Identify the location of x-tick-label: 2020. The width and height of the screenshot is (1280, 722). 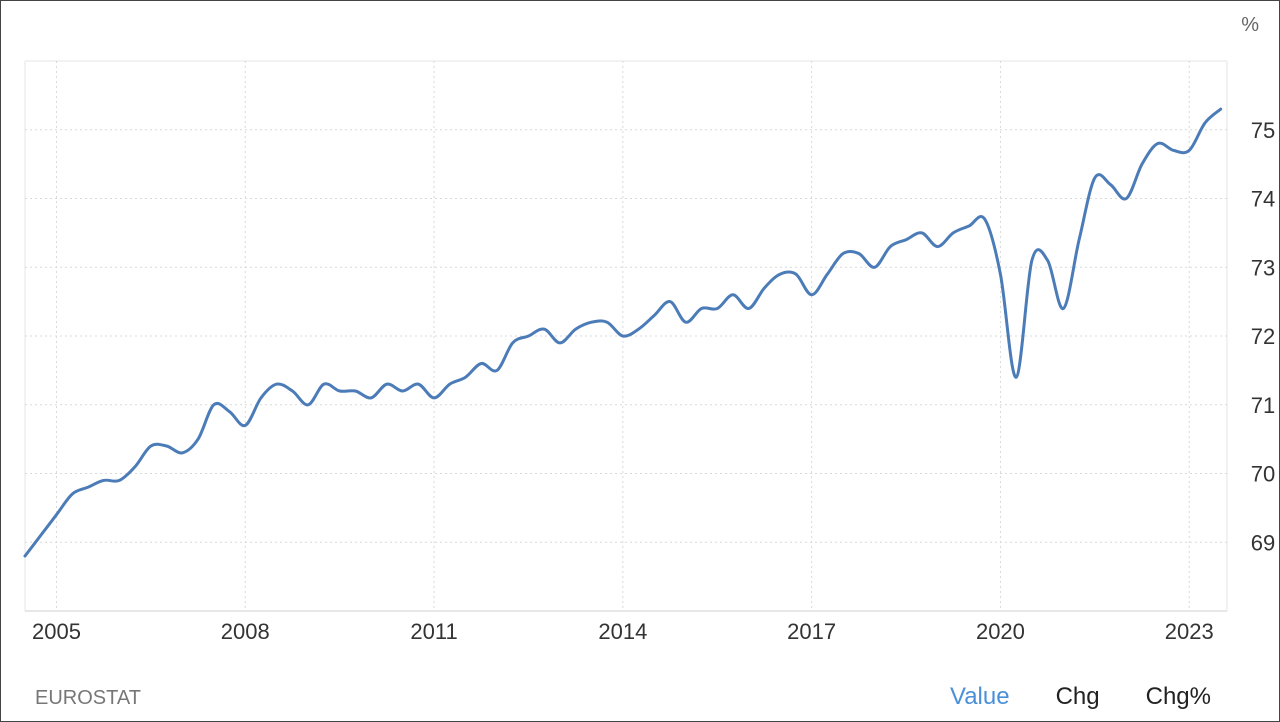
(1000, 631).